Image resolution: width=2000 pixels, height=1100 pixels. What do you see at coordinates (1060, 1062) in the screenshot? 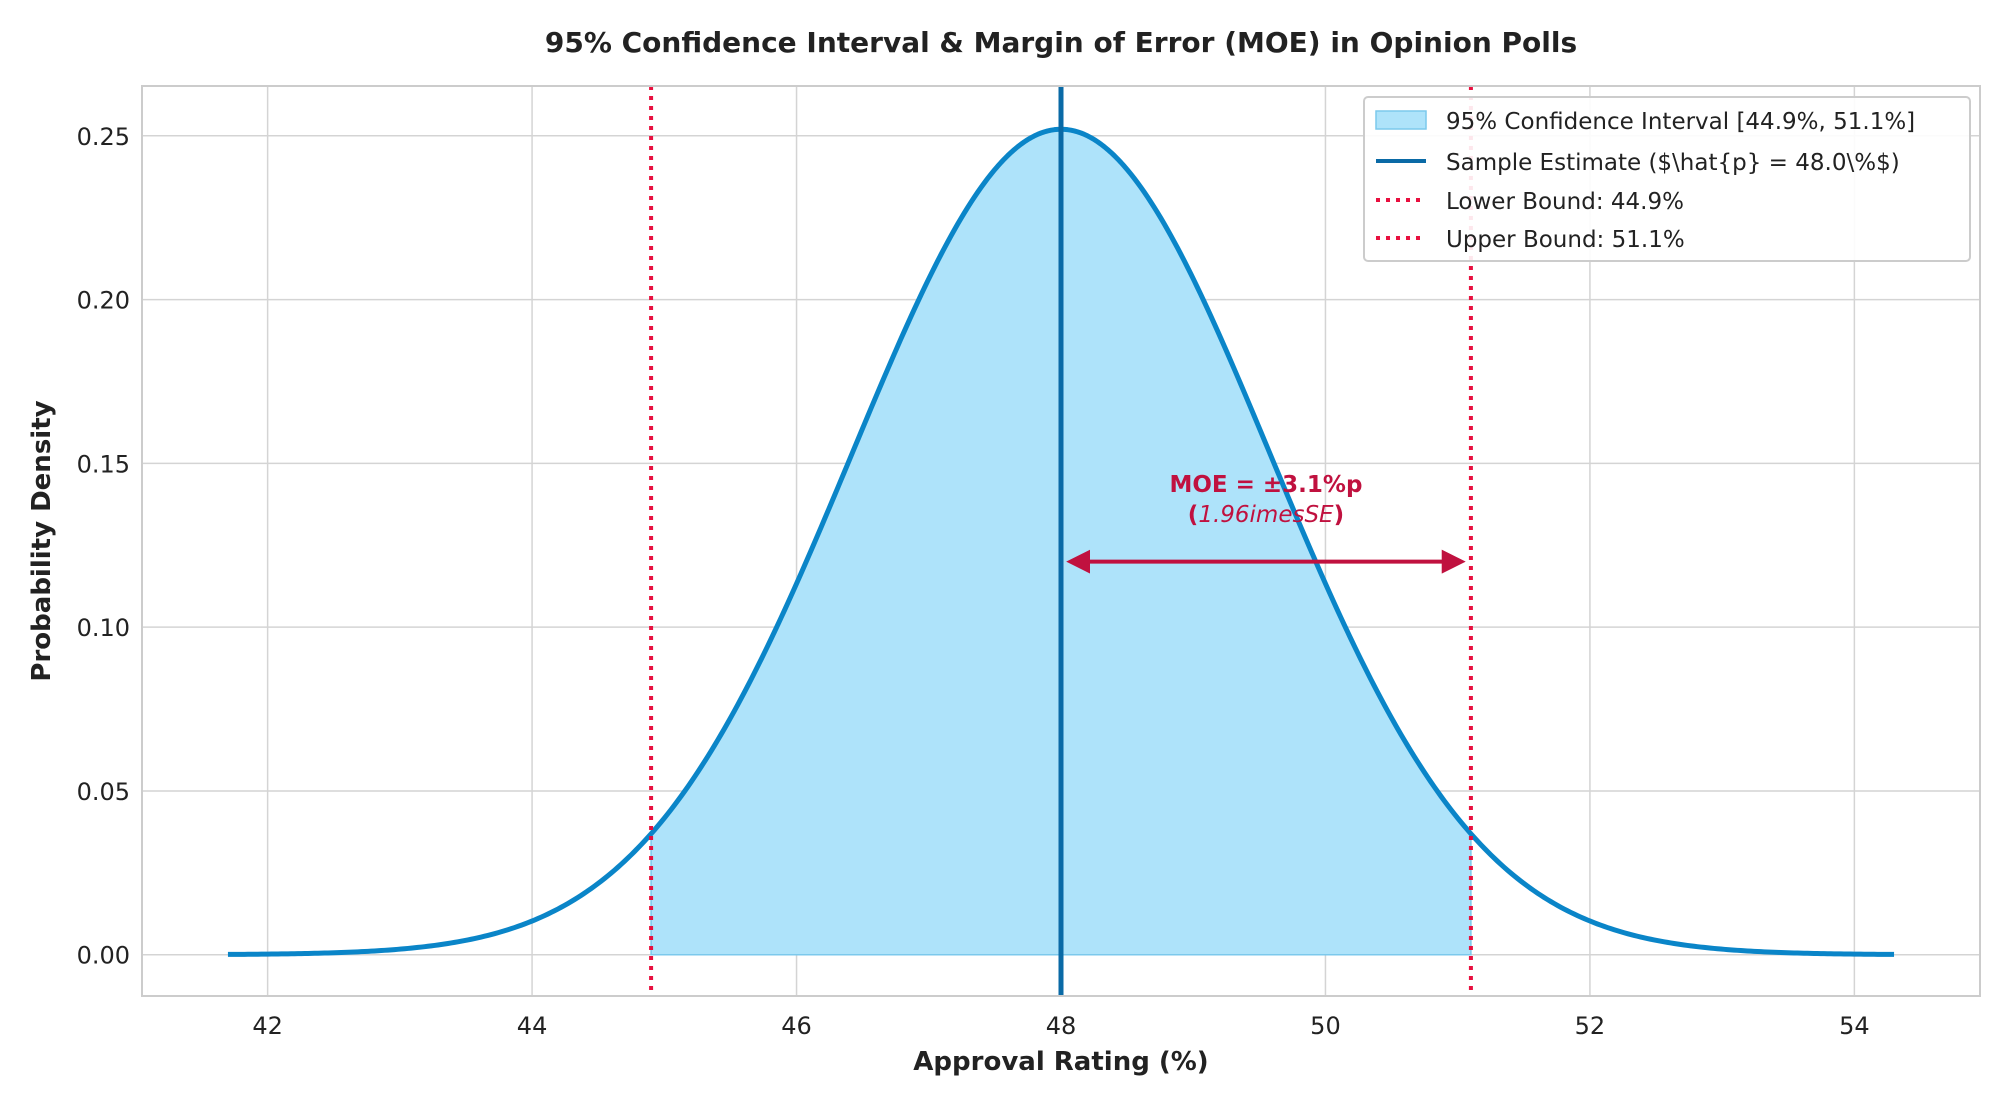
I see `x-axis-label: Approval Rating (%)` at bounding box center [1060, 1062].